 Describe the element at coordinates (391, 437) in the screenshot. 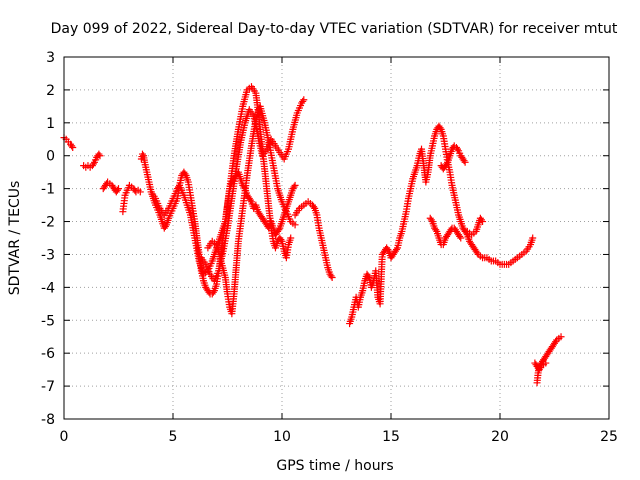

I see `x-tick-label: 15` at that location.